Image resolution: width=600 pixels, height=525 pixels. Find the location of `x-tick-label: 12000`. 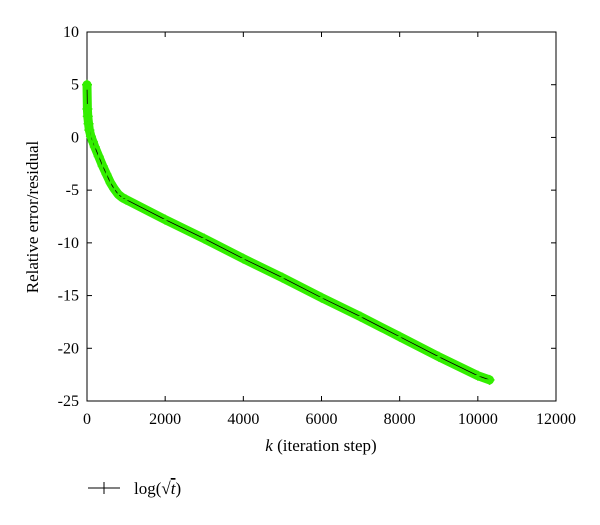

x-tick-label: 12000 is located at coordinates (556, 419).